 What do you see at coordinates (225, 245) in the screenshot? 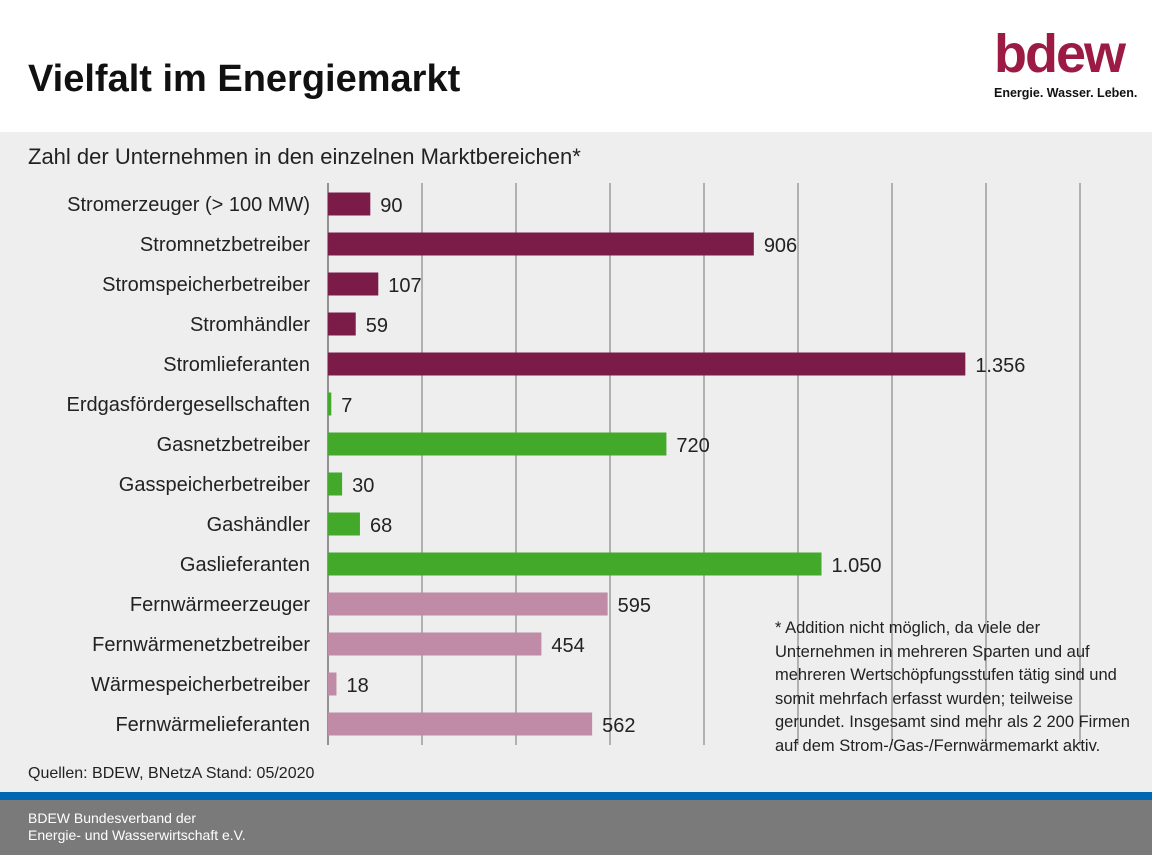
I see `category-label: Stromnetzbetreiber` at bounding box center [225, 245].